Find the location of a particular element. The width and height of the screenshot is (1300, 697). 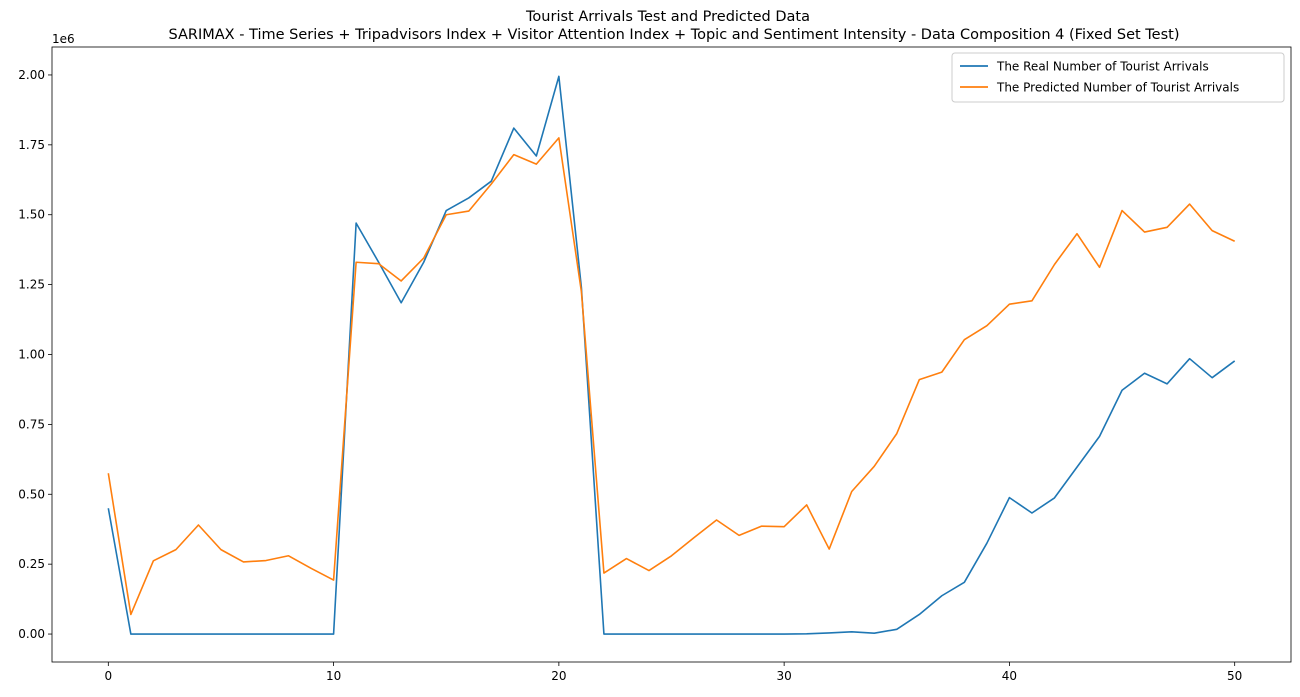

chart-title: Tourist Arrivals Test and Predicted Data is located at coordinates (667, 17).